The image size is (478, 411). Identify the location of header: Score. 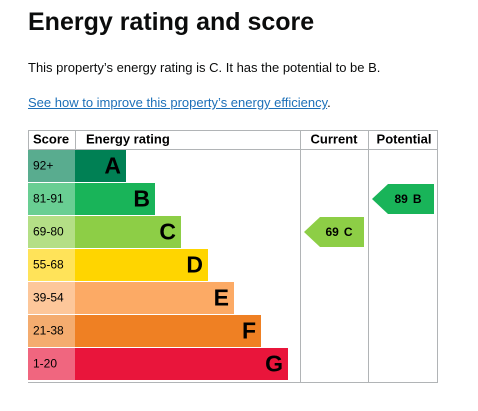
(51, 138).